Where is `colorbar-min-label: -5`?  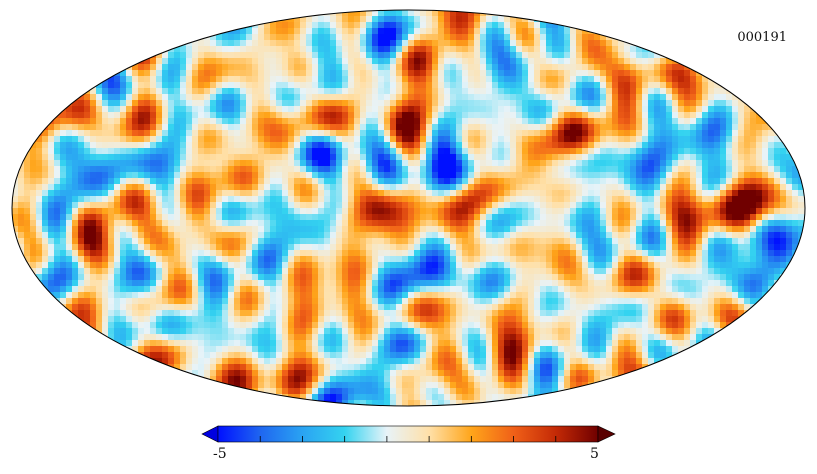 colorbar-min-label: -5 is located at coordinates (220, 454).